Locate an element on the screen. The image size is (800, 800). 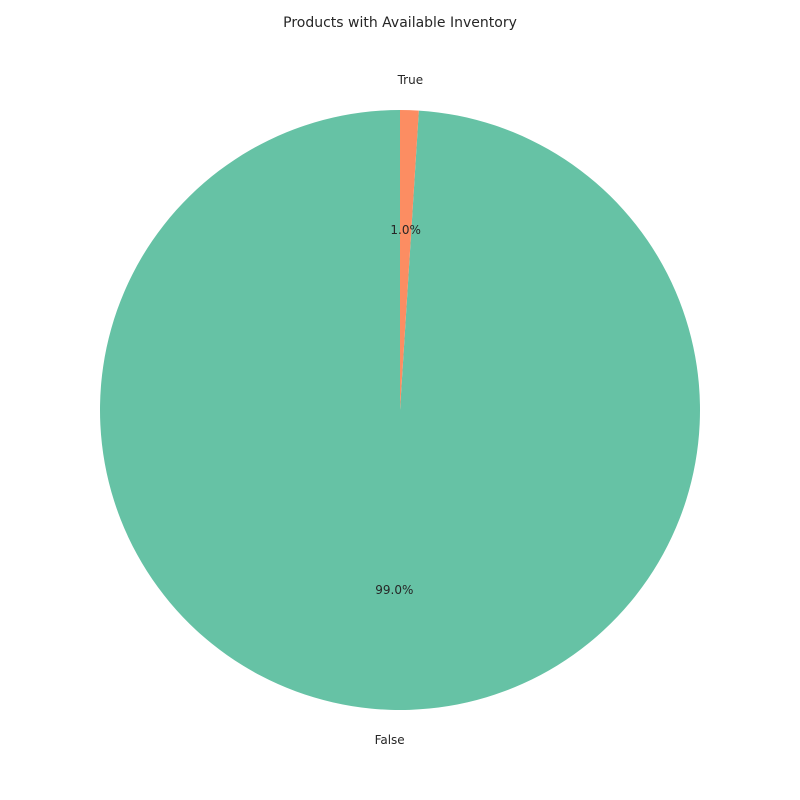
pie-slice-true is located at coordinates (409, 260).